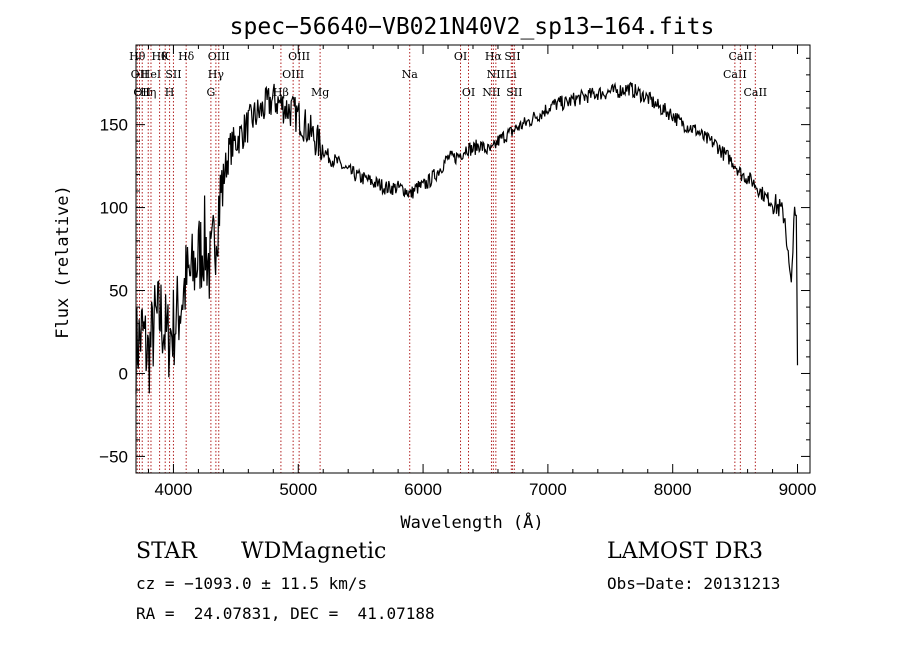  What do you see at coordinates (460, 56) in the screenshot?
I see `line-label-18: OI` at bounding box center [460, 56].